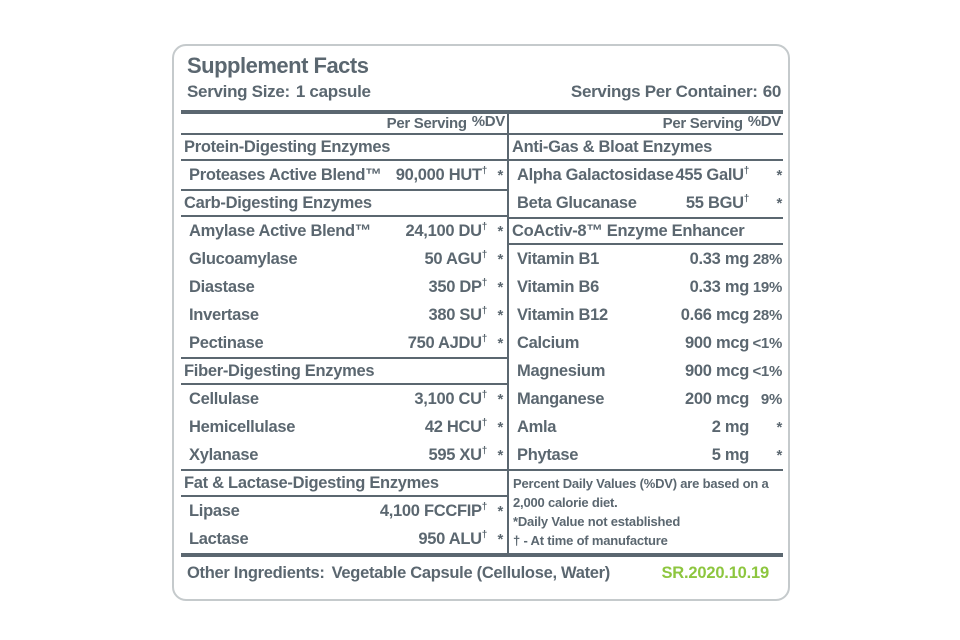 The height and width of the screenshot is (640, 960). What do you see at coordinates (508, 331) in the screenshot?
I see `column-divider` at bounding box center [508, 331].